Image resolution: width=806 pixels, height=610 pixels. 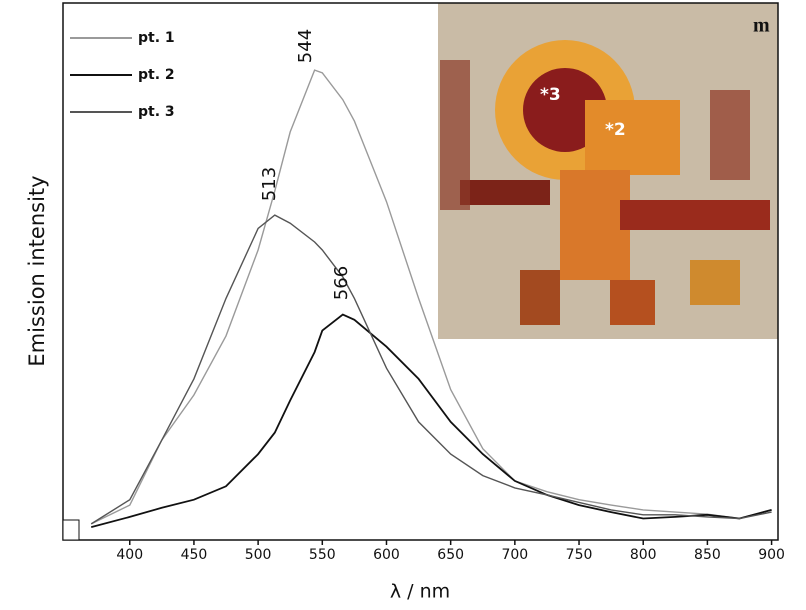 What do you see at coordinates (707, 555) in the screenshot?
I see `x-tick-label: 850` at bounding box center [707, 555].